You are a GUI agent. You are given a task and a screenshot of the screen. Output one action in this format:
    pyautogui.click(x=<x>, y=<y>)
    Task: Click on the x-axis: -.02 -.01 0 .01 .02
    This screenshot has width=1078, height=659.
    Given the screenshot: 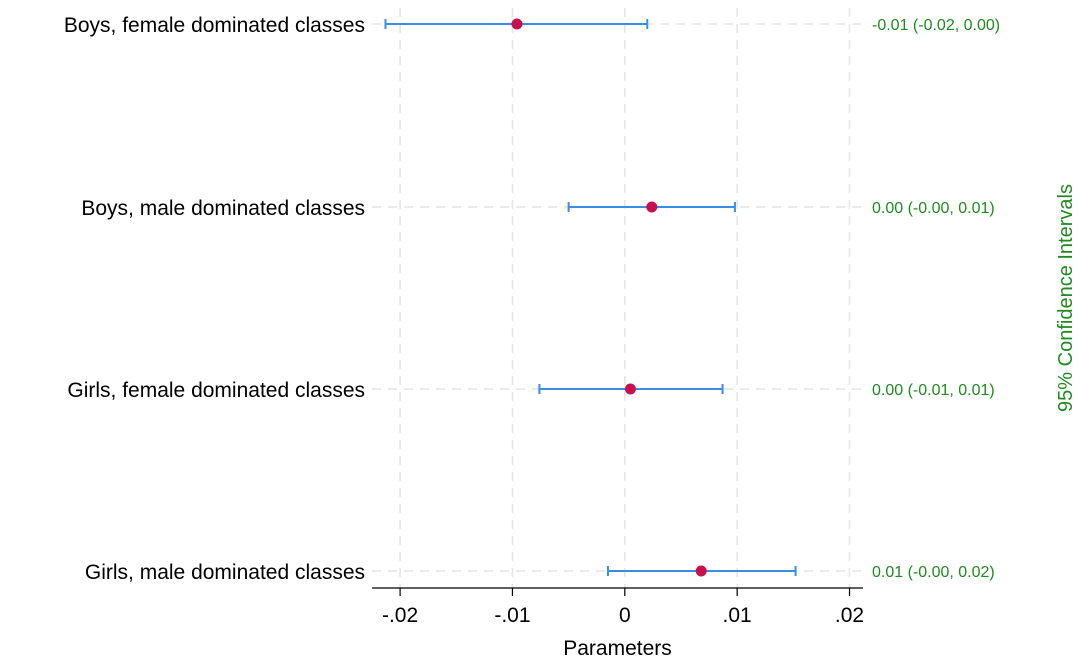 What is the action you would take?
    pyautogui.click(x=618, y=607)
    